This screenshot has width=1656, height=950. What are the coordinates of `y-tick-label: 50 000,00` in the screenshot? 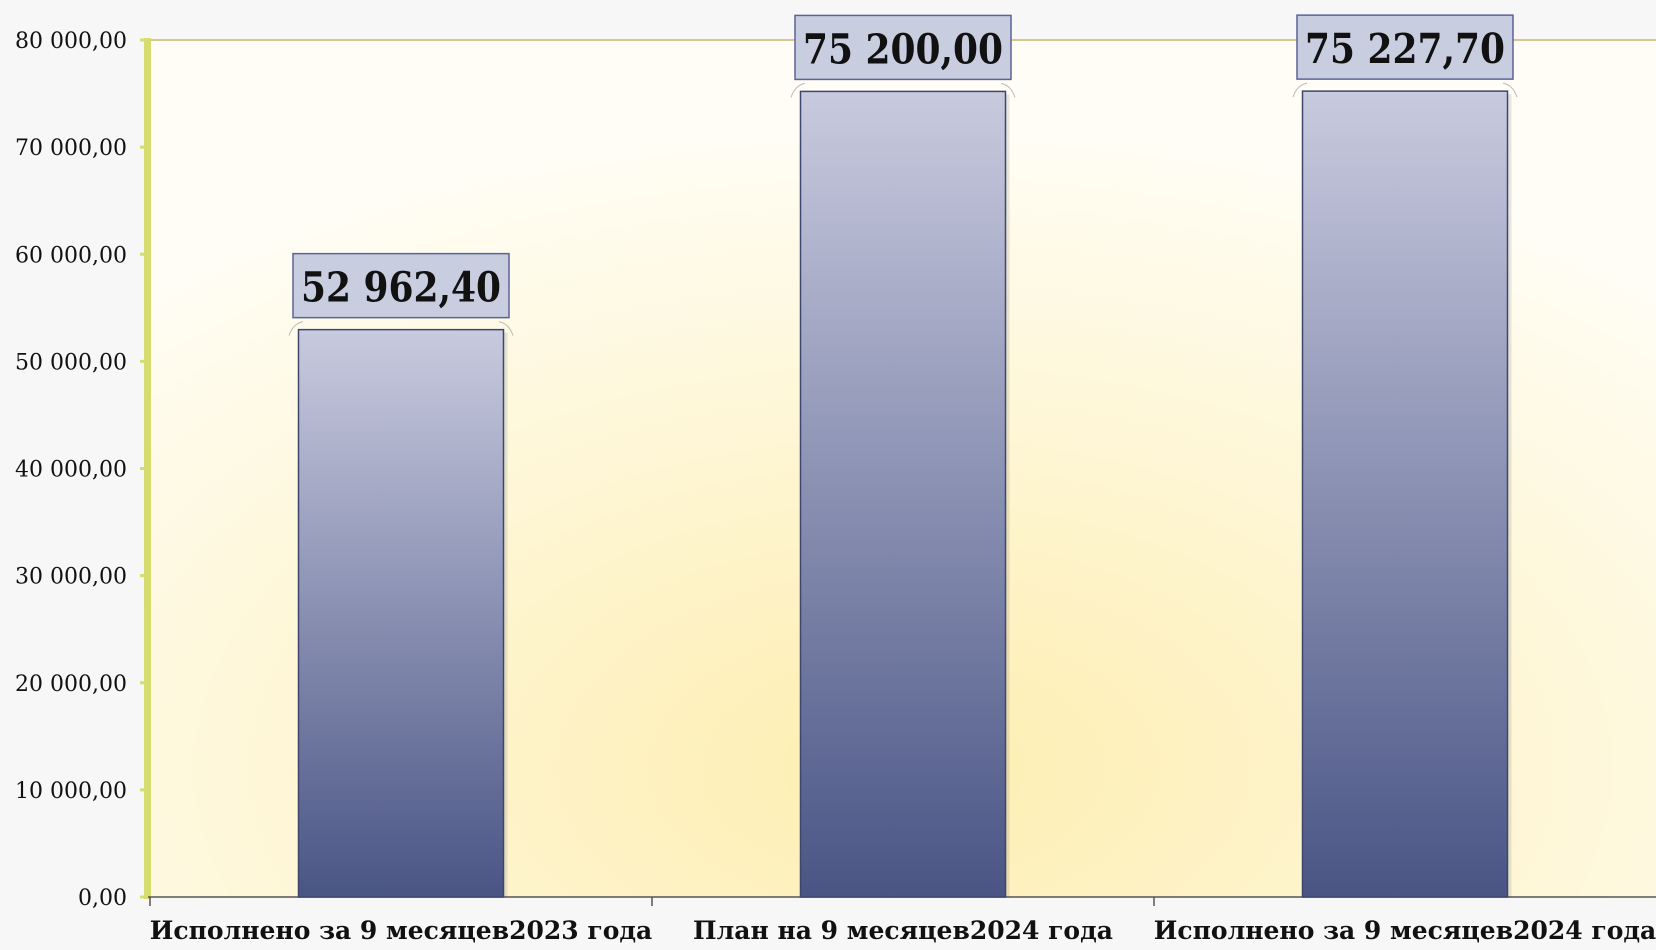 It's located at (71, 362).